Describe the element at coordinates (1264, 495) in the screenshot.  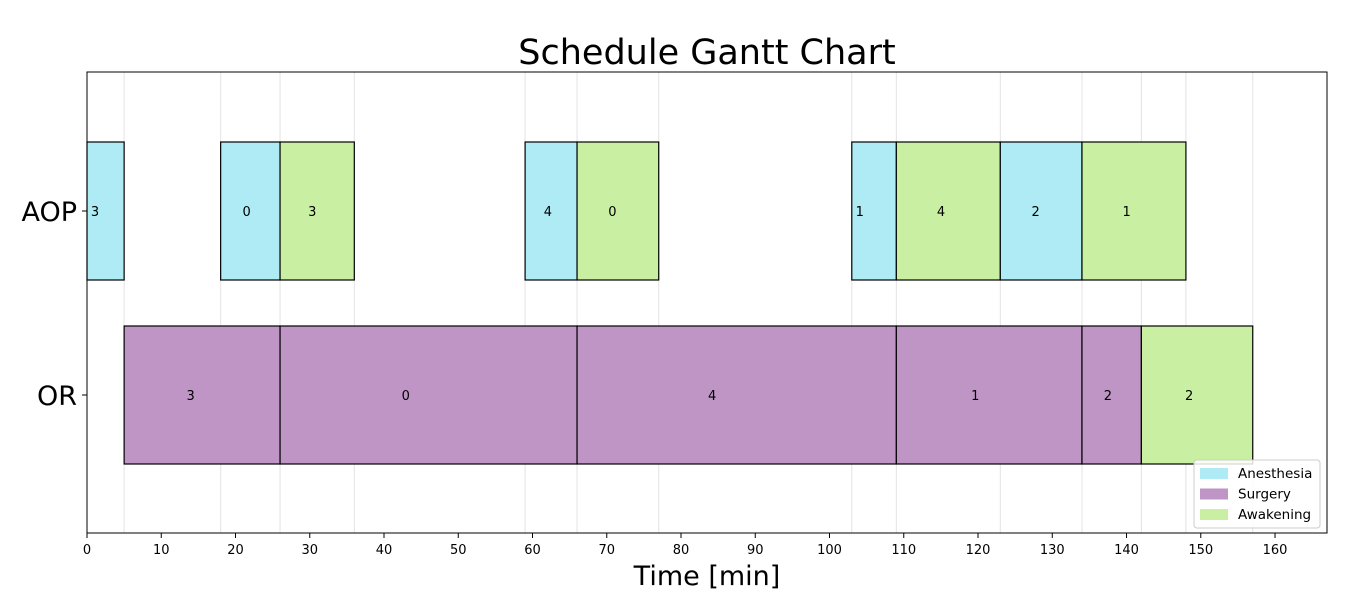
I see `legend-label: Surgery` at that location.